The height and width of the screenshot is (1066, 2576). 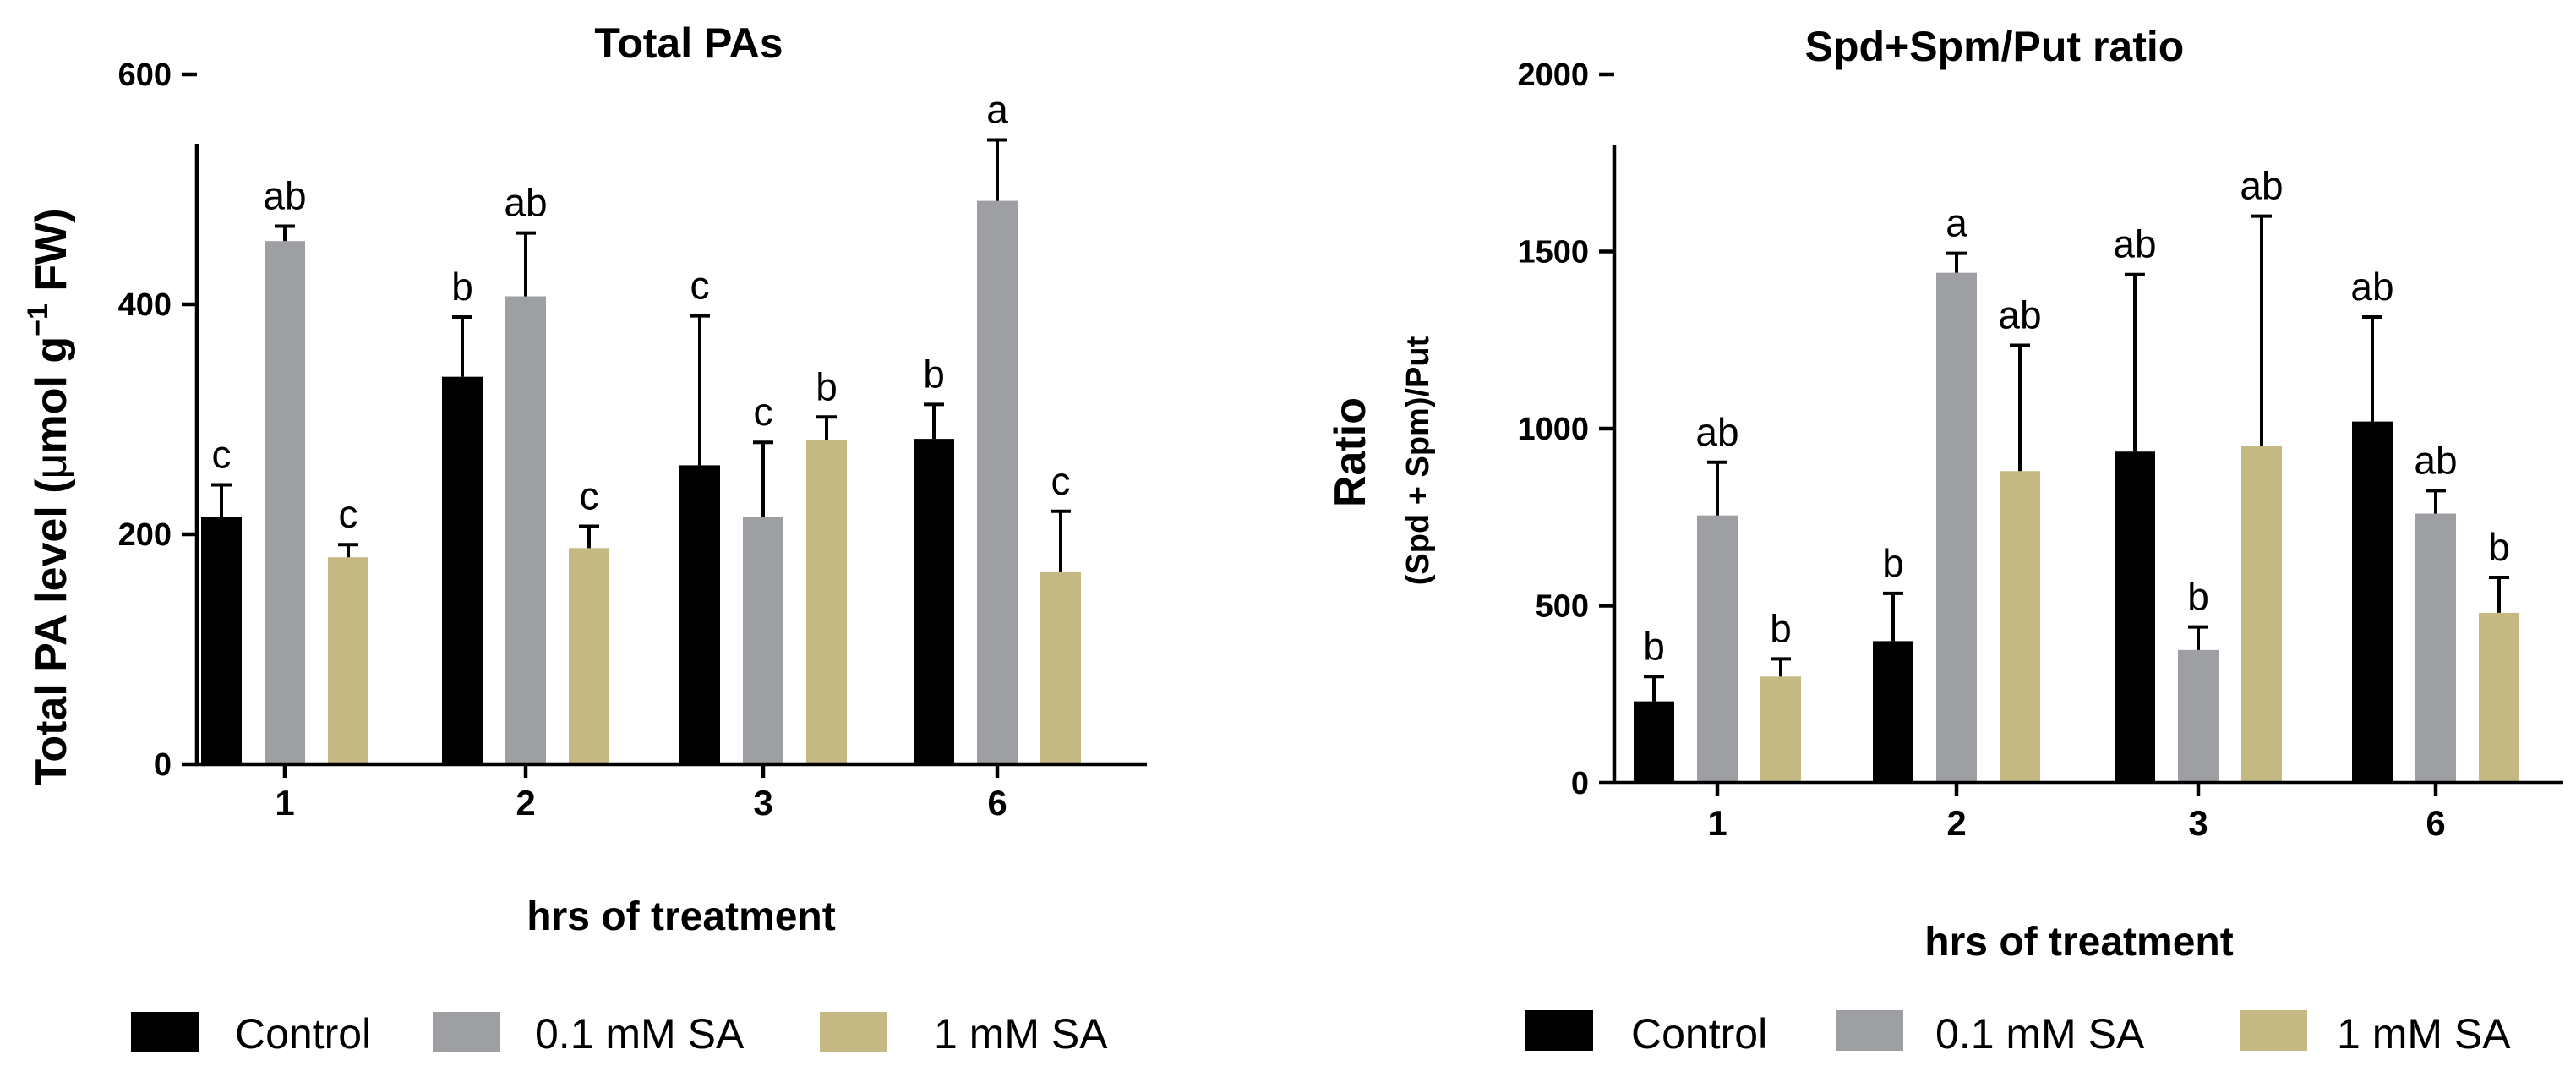 I want to click on y-tick-label: 400, so click(x=145, y=305).